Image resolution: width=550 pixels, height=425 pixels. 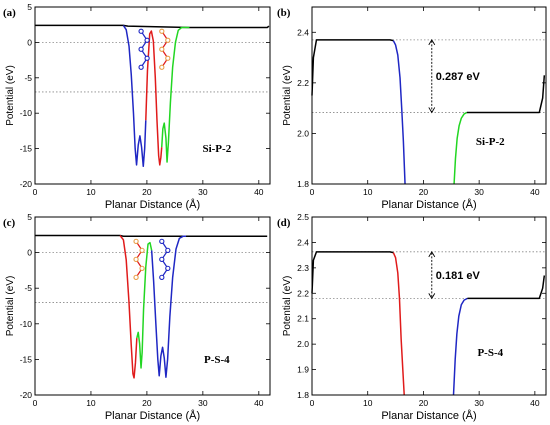 I want to click on delta-label: 0.287 eV, so click(x=458, y=77).